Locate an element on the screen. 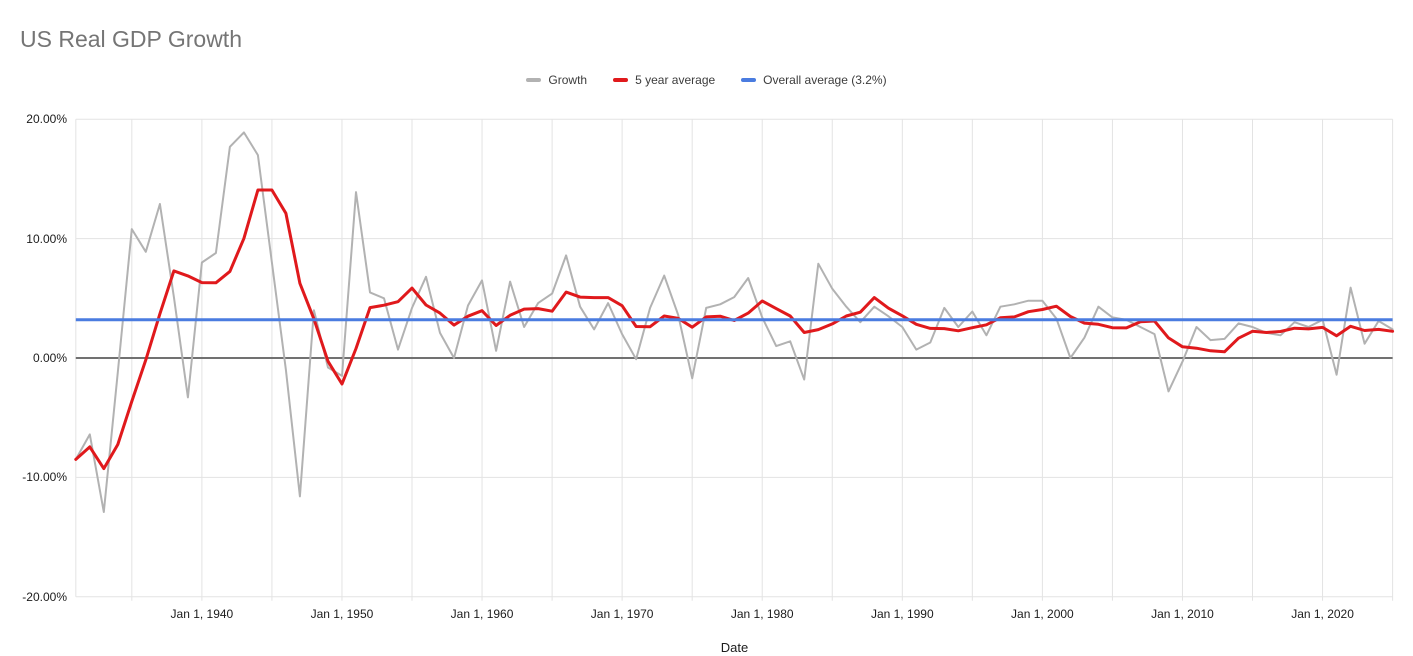  legend-item-overall-average-3-2: Overall average (3.2%) is located at coordinates (814, 80).